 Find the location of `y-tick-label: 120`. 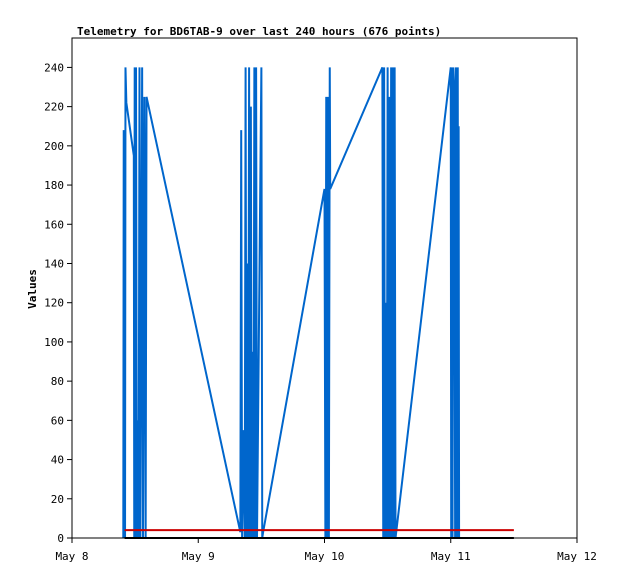

y-tick-label: 120 is located at coordinates (54, 303).